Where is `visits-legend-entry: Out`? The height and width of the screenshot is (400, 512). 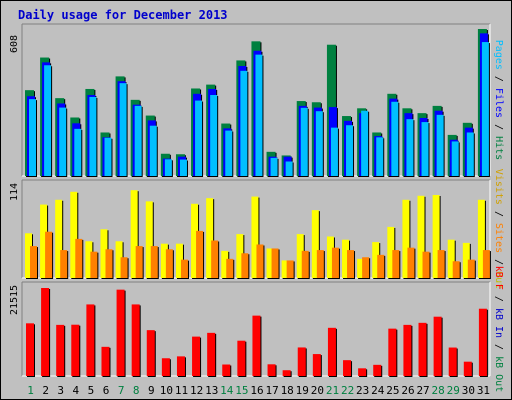 visits-legend-entry: Out is located at coordinates (498, 280).